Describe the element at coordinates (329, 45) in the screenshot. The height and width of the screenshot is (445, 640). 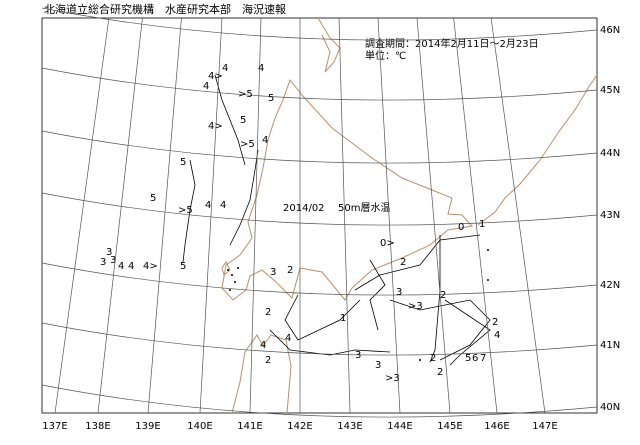
I see `sakhalin` at that location.